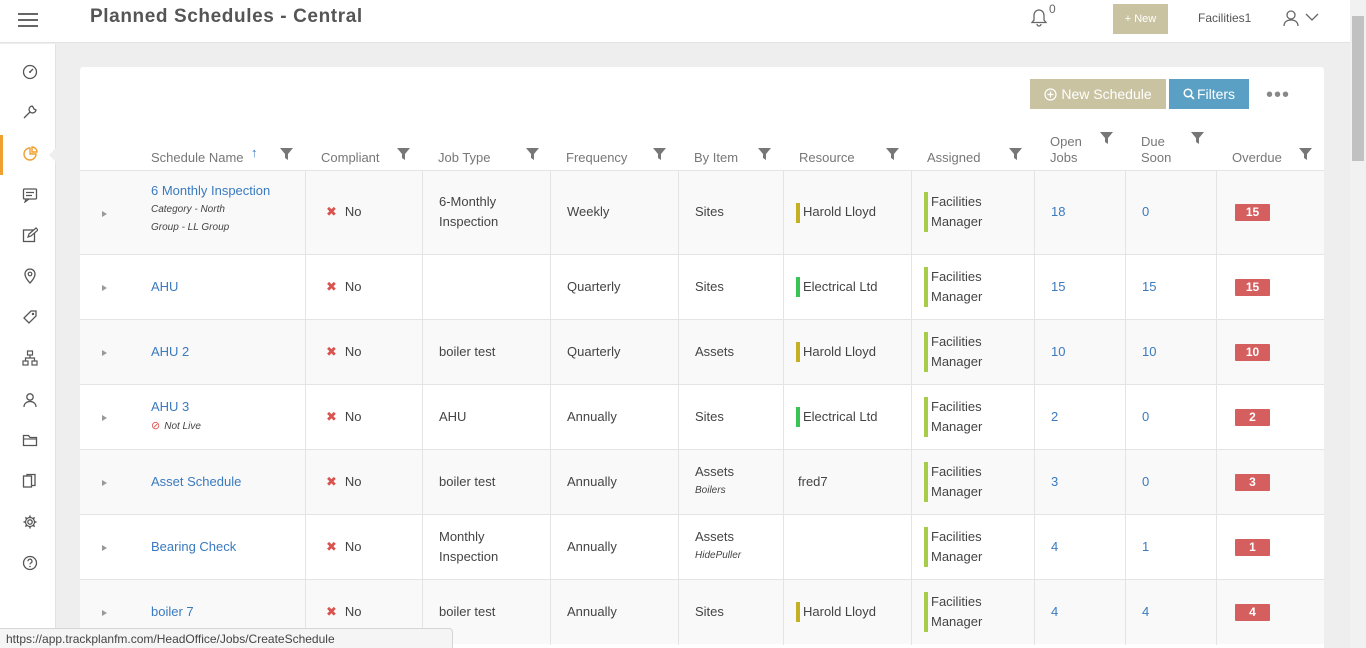  What do you see at coordinates (614, 213) in the screenshot?
I see `frequency-cell: Weekly` at bounding box center [614, 213].